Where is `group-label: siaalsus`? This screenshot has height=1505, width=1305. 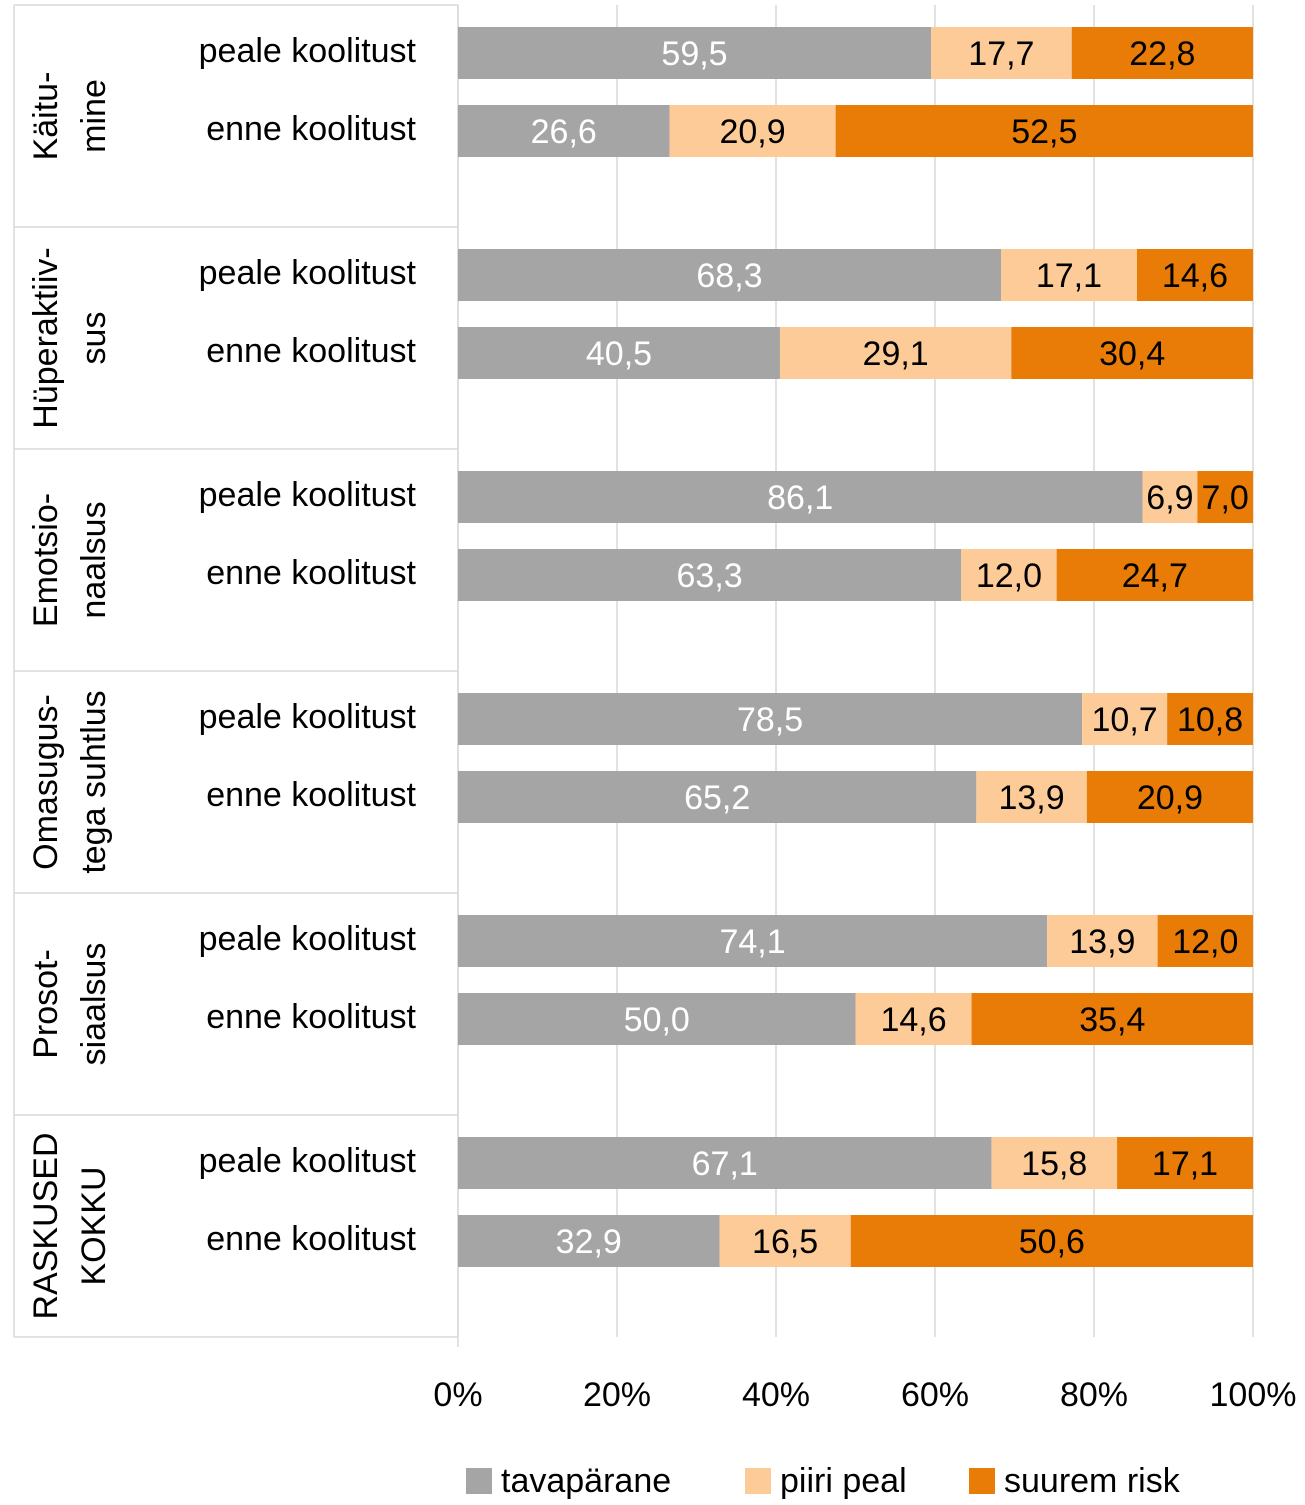
group-label: siaalsus is located at coordinates (94, 1004).